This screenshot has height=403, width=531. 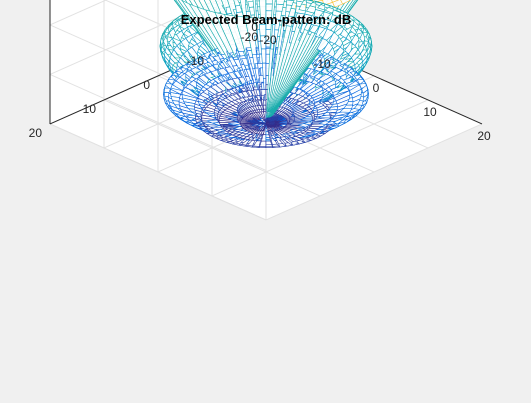 I want to click on grid-line-y-floor, so click(x=212, y=148).